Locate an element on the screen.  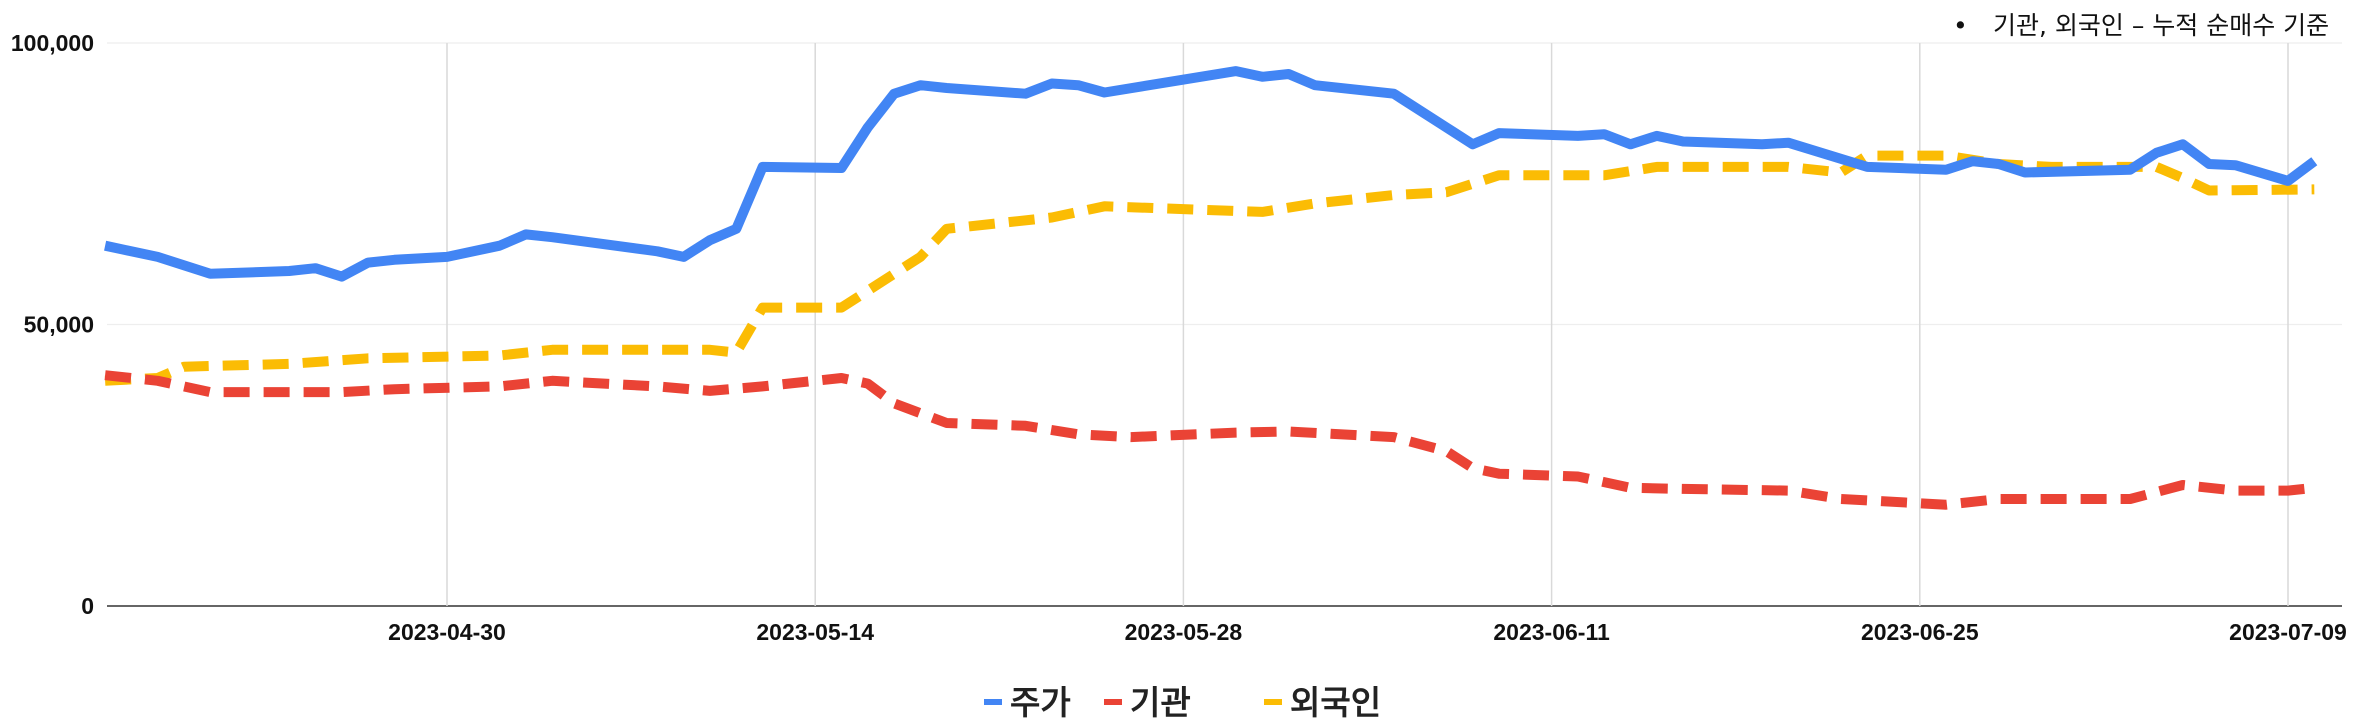
y-tick-label: 50,000 is located at coordinates (59, 325).